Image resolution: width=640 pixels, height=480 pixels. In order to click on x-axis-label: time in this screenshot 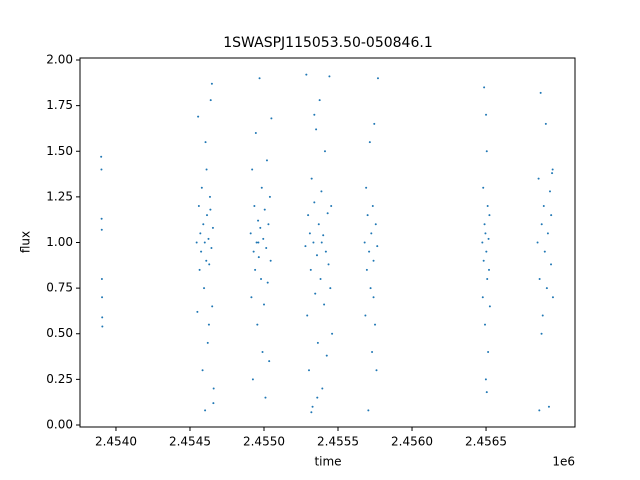, I will do `click(327, 462)`.